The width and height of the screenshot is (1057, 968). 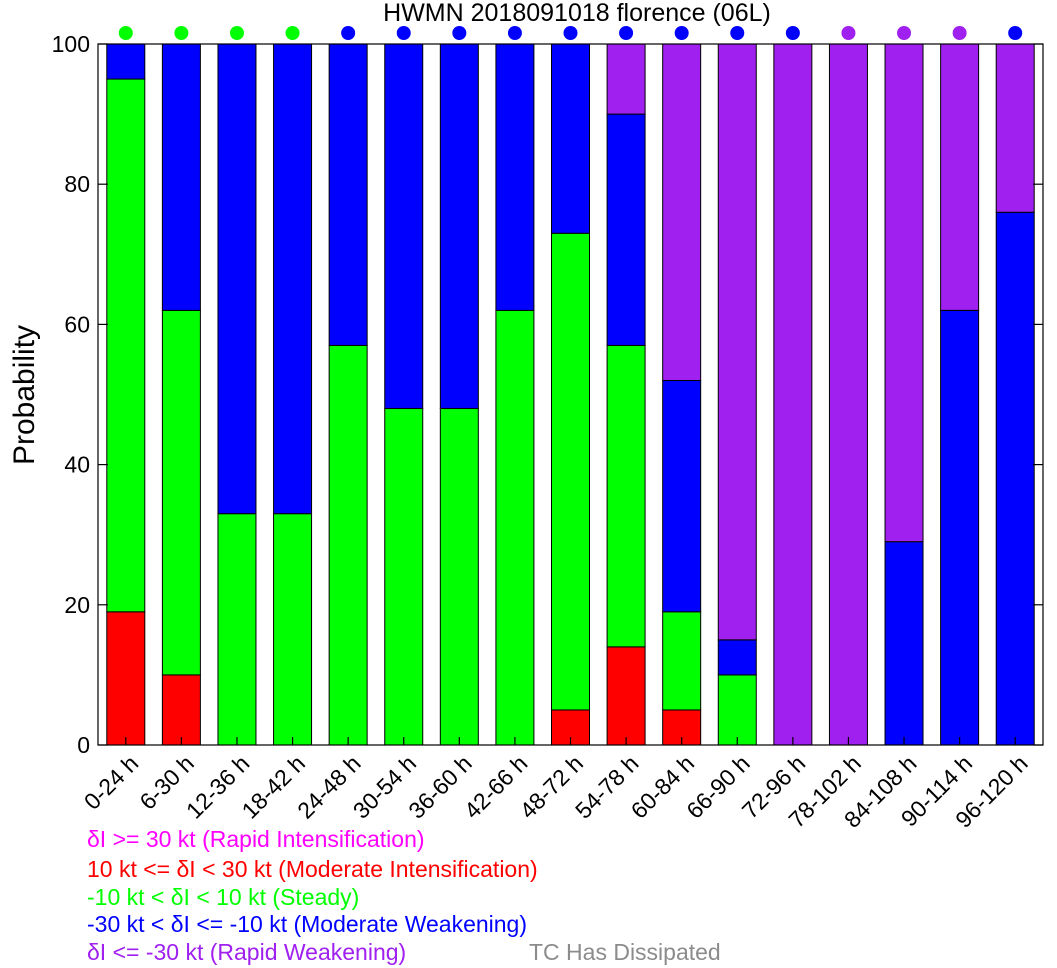 I want to click on chart-title: HWMN 2018091018 florence (06L), so click(x=577, y=13).